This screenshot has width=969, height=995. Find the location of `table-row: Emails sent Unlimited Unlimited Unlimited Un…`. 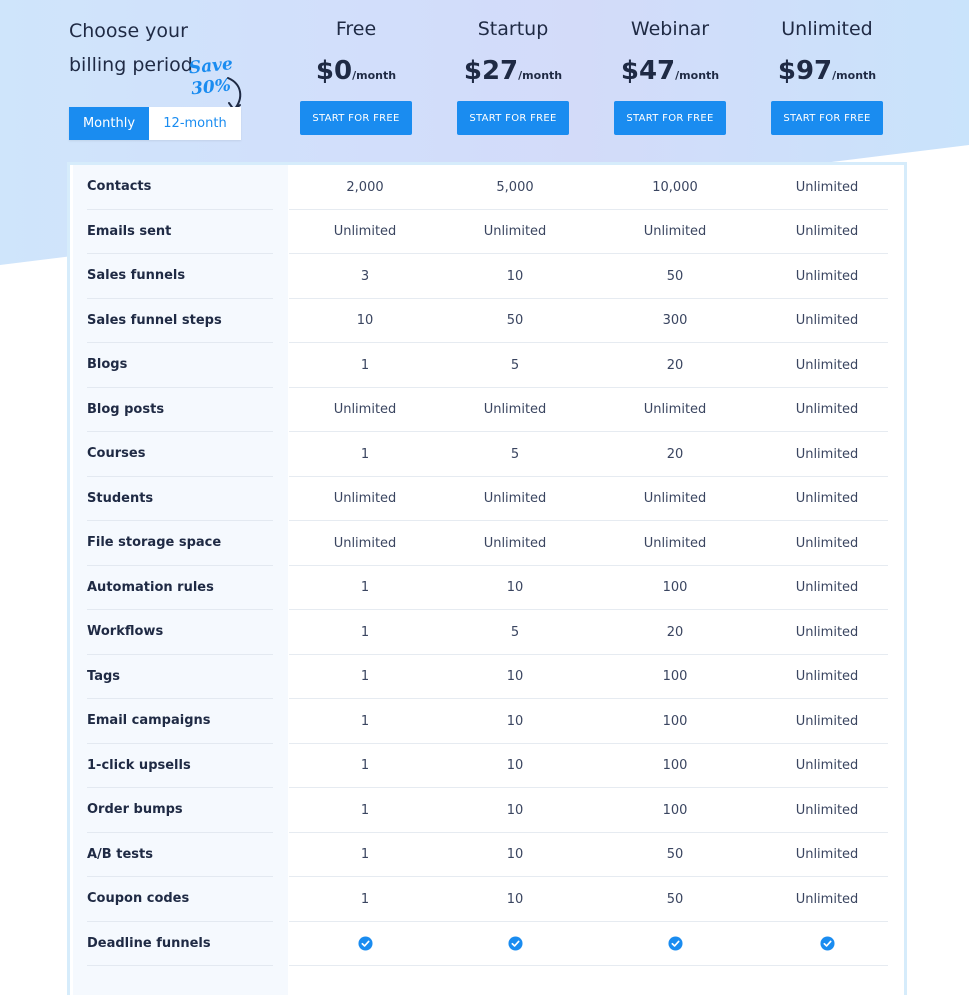

table-row: Emails sent Unlimited Unlimited Unlimited Un… is located at coordinates (487, 232).